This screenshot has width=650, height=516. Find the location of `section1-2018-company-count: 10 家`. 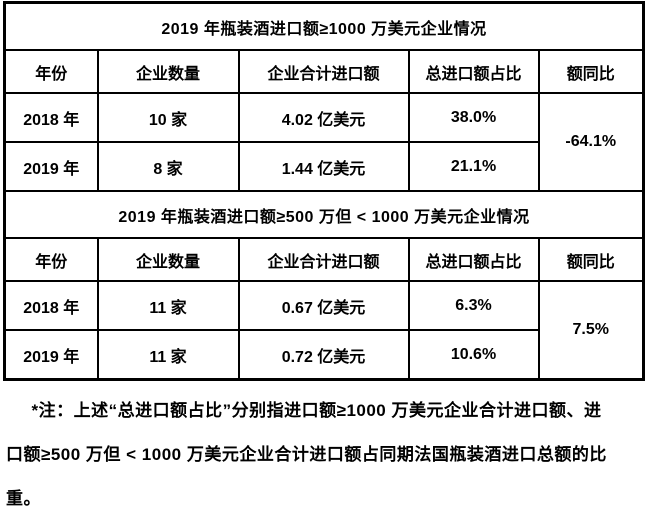

section1-2018-company-count: 10 家 is located at coordinates (168, 117).